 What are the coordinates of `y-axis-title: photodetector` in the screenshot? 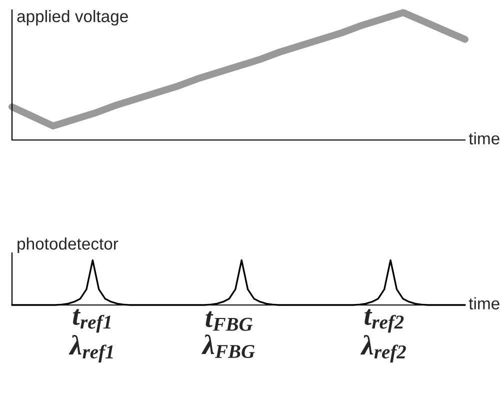 It's located at (68, 245).